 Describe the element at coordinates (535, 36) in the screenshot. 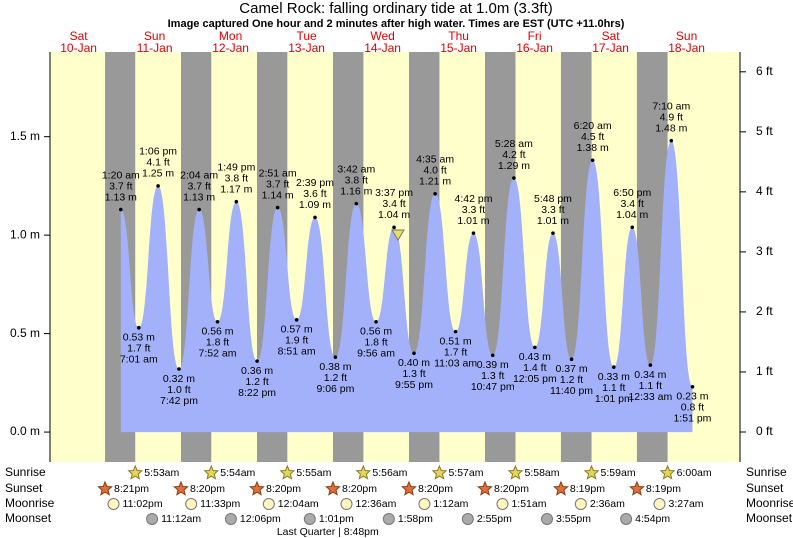

I see `day-name: Fri` at that location.